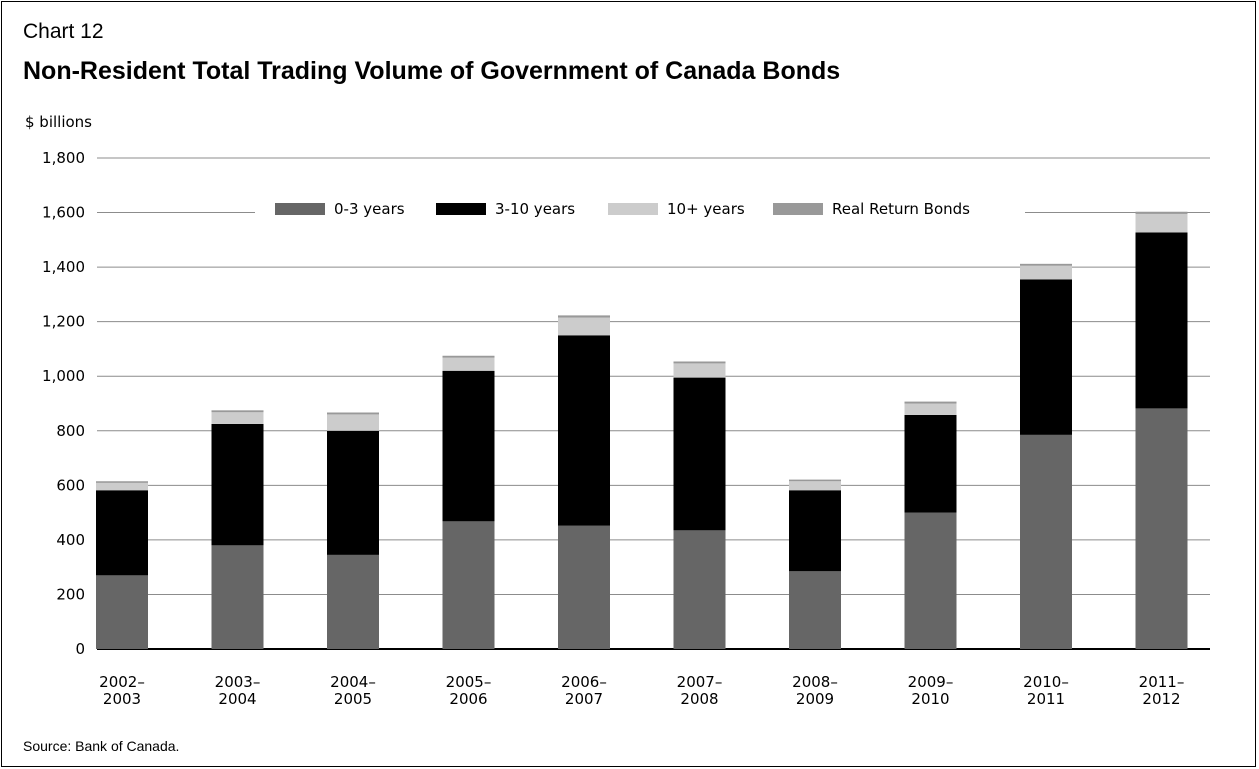 Image resolution: width=1259 pixels, height=769 pixels. I want to click on x-tick-label: 2003– 2004, so click(238, 690).